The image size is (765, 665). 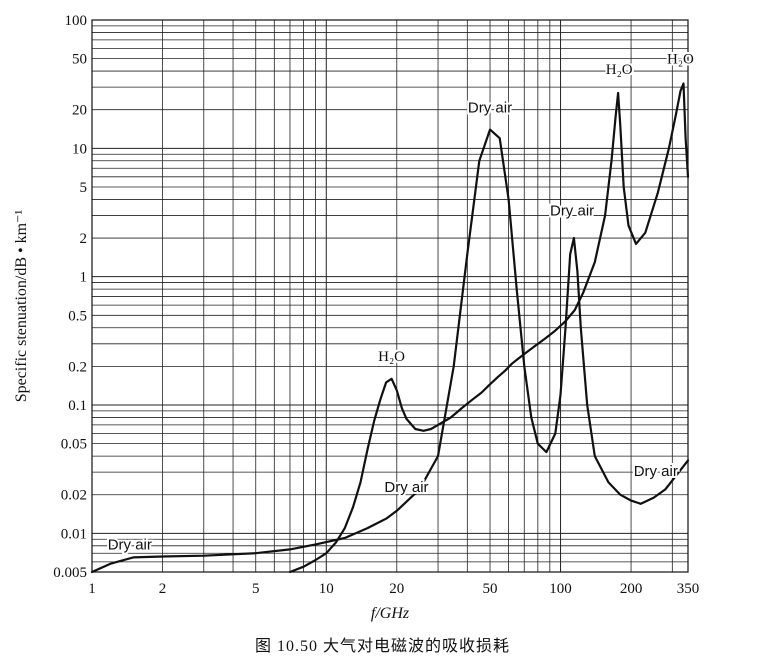 What do you see at coordinates (92, 589) in the screenshot?
I see `x-tick-label: 1` at bounding box center [92, 589].